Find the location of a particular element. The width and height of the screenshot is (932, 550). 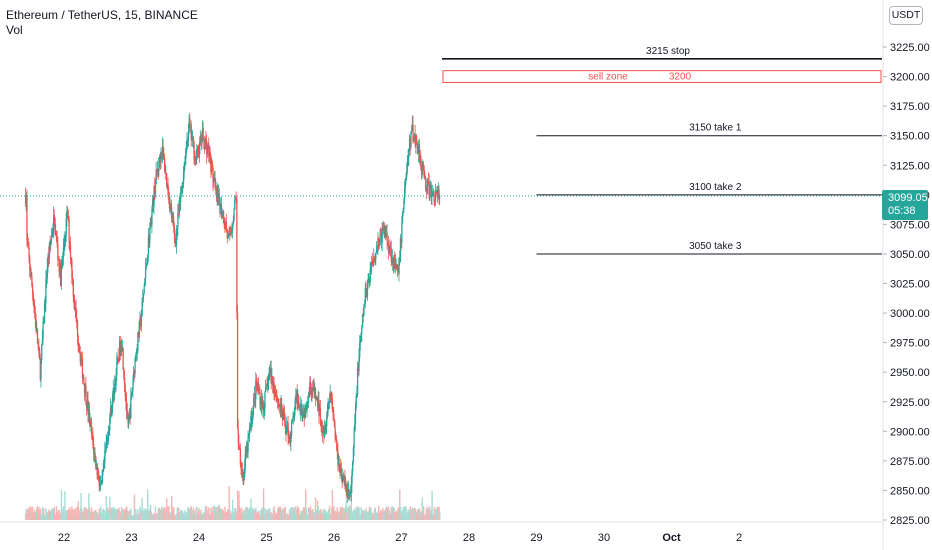

sell-zone-box is located at coordinates (662, 76).